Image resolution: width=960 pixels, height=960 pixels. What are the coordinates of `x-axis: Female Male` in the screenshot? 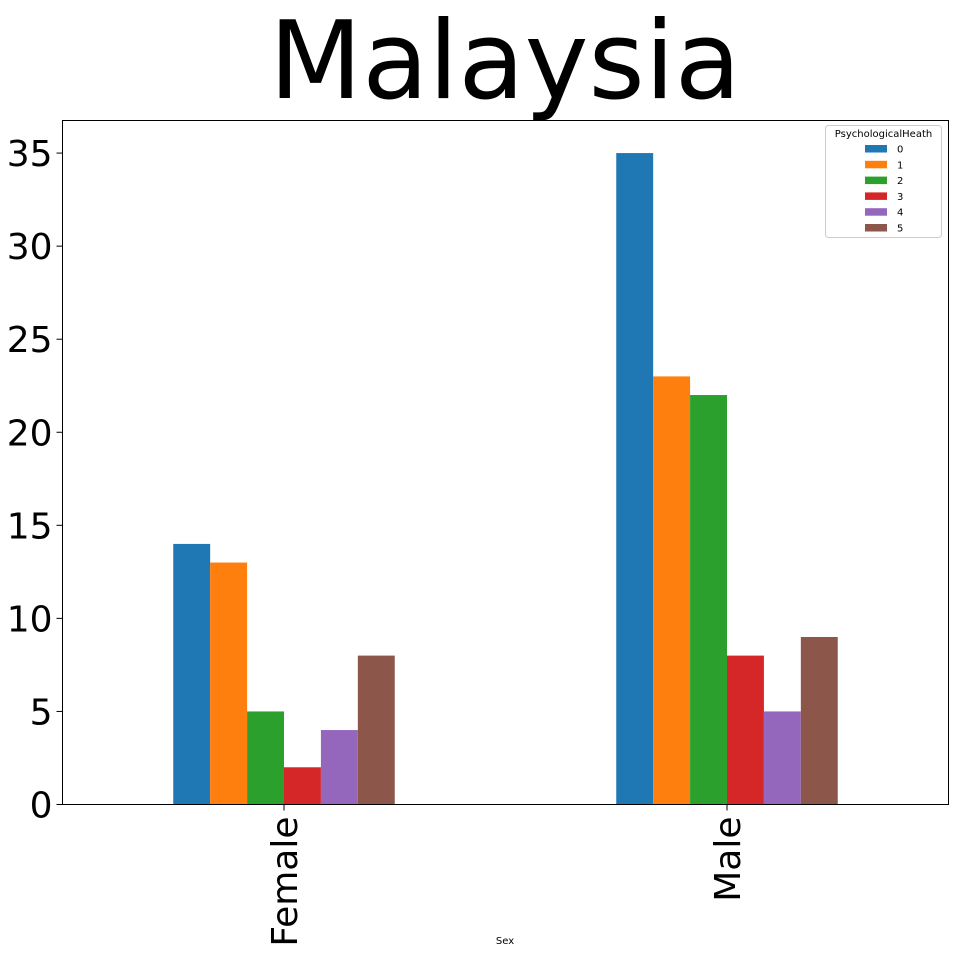 It's located at (507, 875).